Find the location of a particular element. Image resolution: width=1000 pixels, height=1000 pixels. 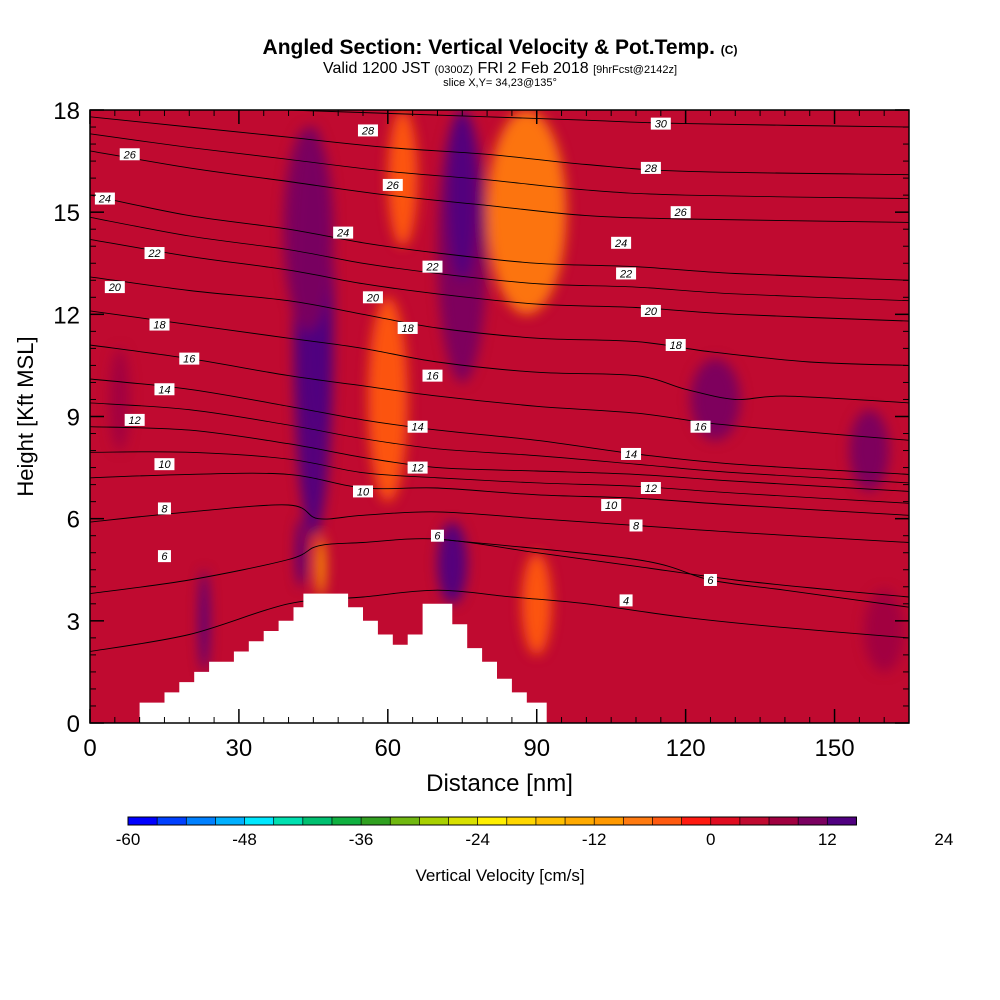

contour-label: 26 is located at coordinates (130, 155).